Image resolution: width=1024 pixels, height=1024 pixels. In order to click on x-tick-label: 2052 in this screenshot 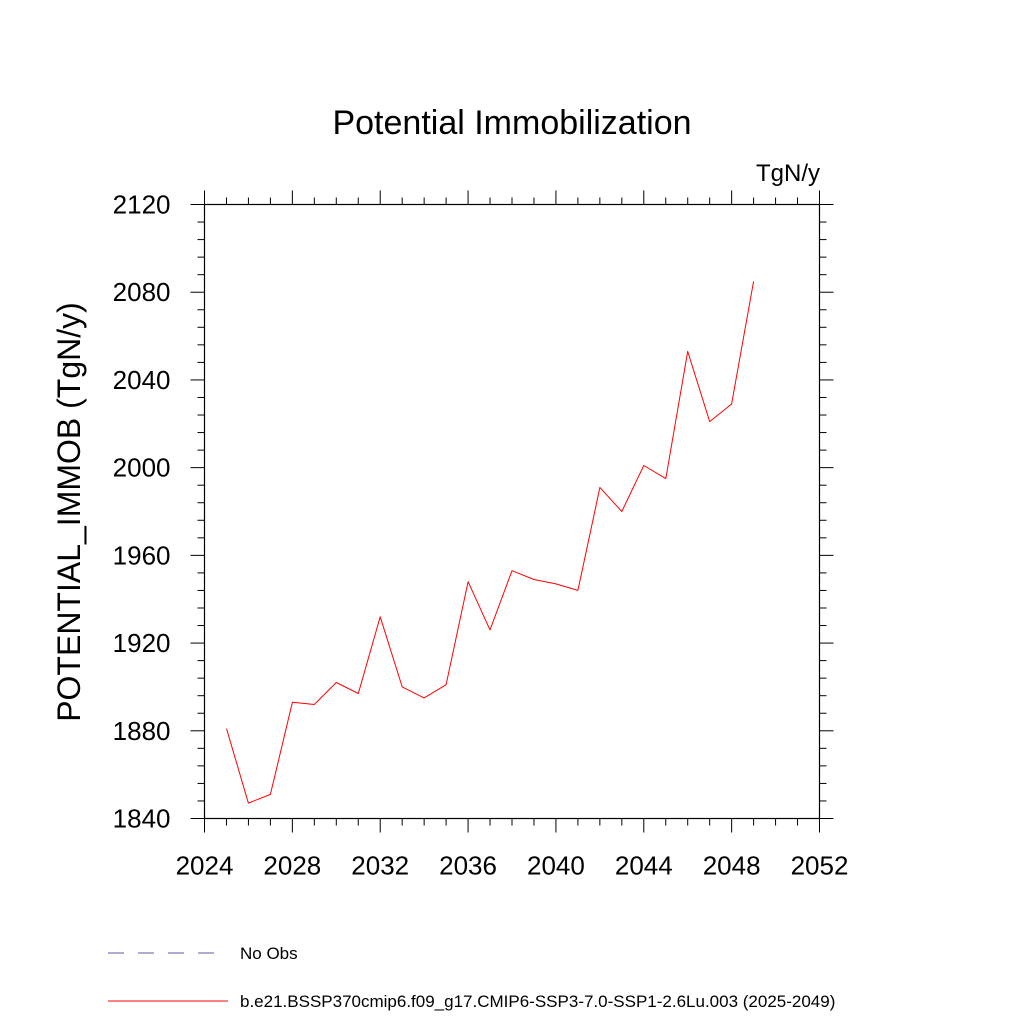, I will do `click(820, 866)`.